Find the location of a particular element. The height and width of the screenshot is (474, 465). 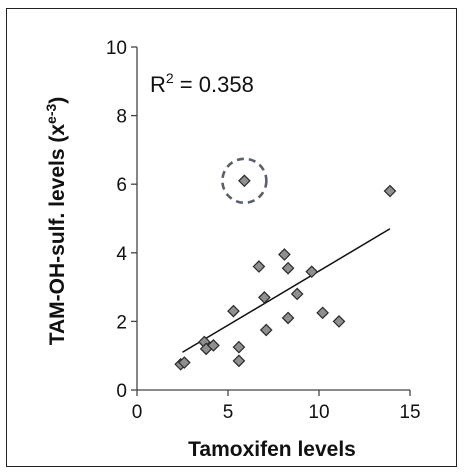

trendline-group is located at coordinates (286, 290).